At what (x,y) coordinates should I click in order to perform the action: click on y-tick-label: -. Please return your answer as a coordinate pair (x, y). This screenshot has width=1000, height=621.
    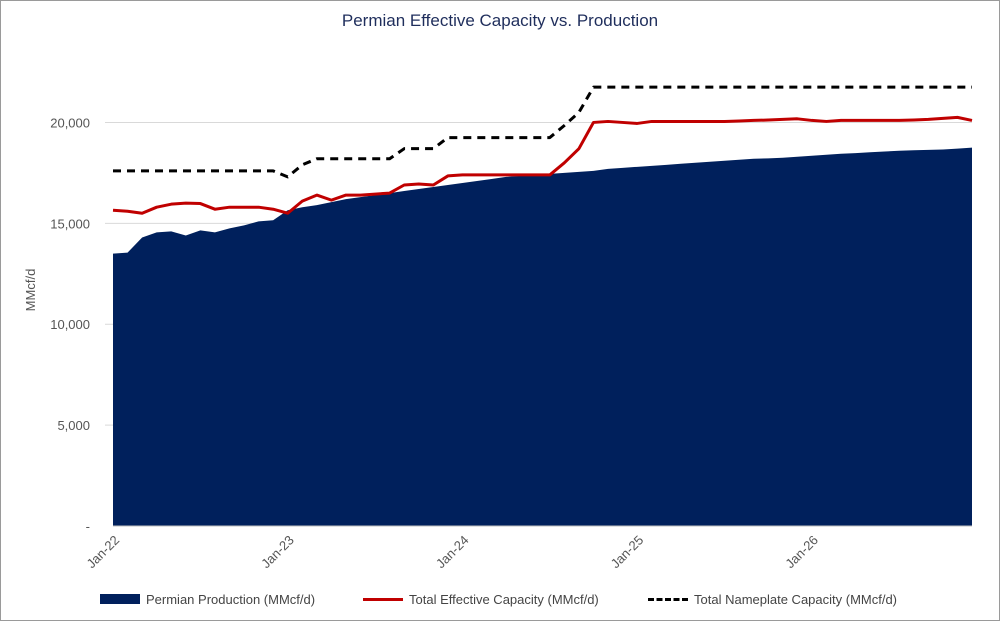
    Looking at the image, I should click on (88, 526).